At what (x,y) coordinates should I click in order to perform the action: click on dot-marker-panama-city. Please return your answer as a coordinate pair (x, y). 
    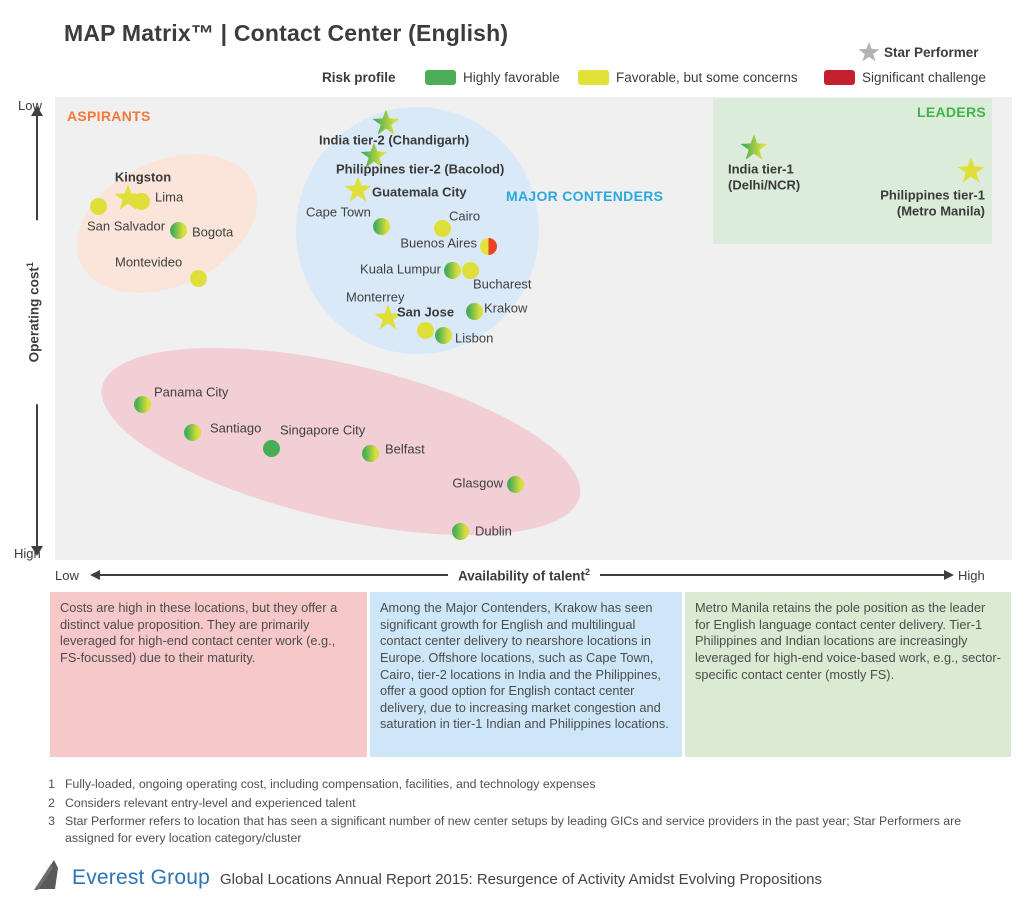
    Looking at the image, I should click on (142, 404).